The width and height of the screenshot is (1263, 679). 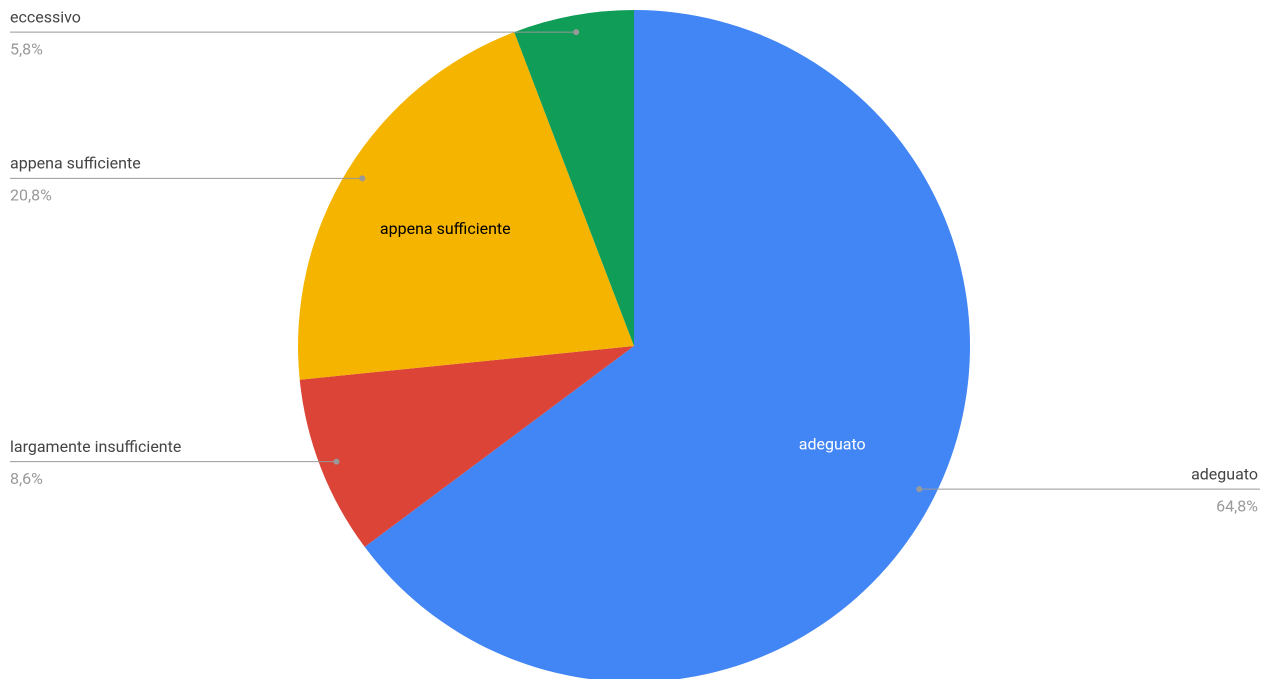 I want to click on legend-label: adeguato, so click(x=1224, y=473).